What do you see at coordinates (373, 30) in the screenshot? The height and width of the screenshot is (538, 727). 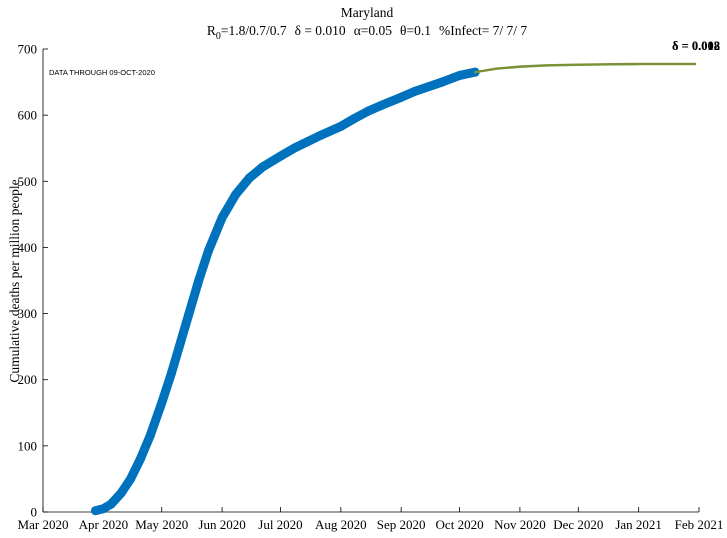 I see `subtitle-alpha: α=0.05` at bounding box center [373, 30].